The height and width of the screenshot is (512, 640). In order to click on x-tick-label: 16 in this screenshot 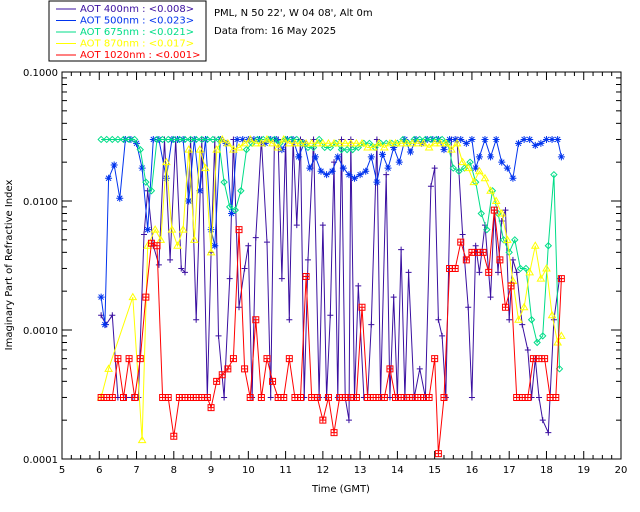, I will do `click(472, 470)`.